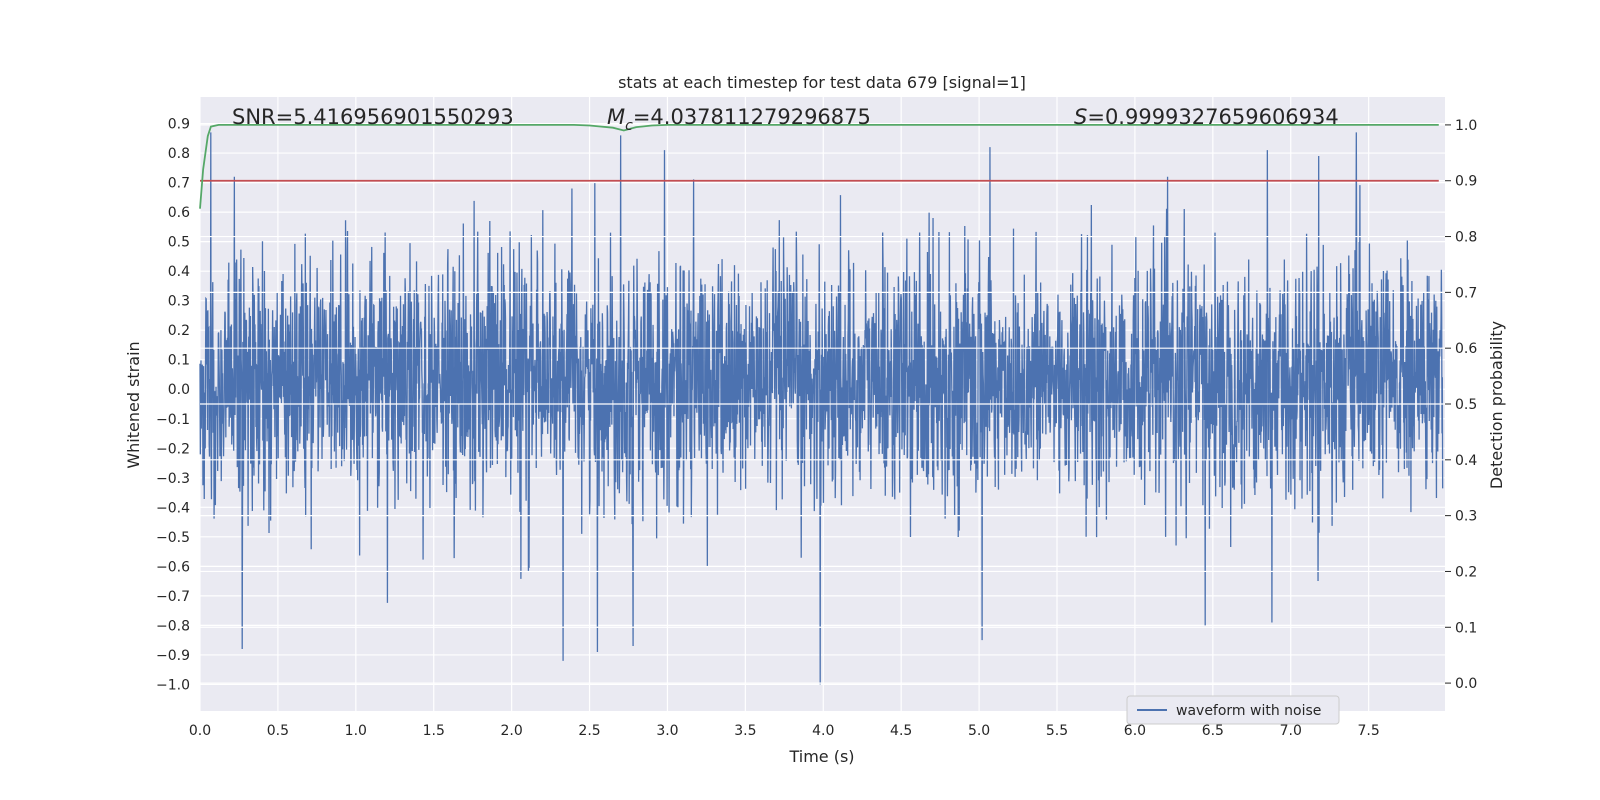  I want to click on snr-annotation: SNR=5.416956901550293, so click(373, 117).